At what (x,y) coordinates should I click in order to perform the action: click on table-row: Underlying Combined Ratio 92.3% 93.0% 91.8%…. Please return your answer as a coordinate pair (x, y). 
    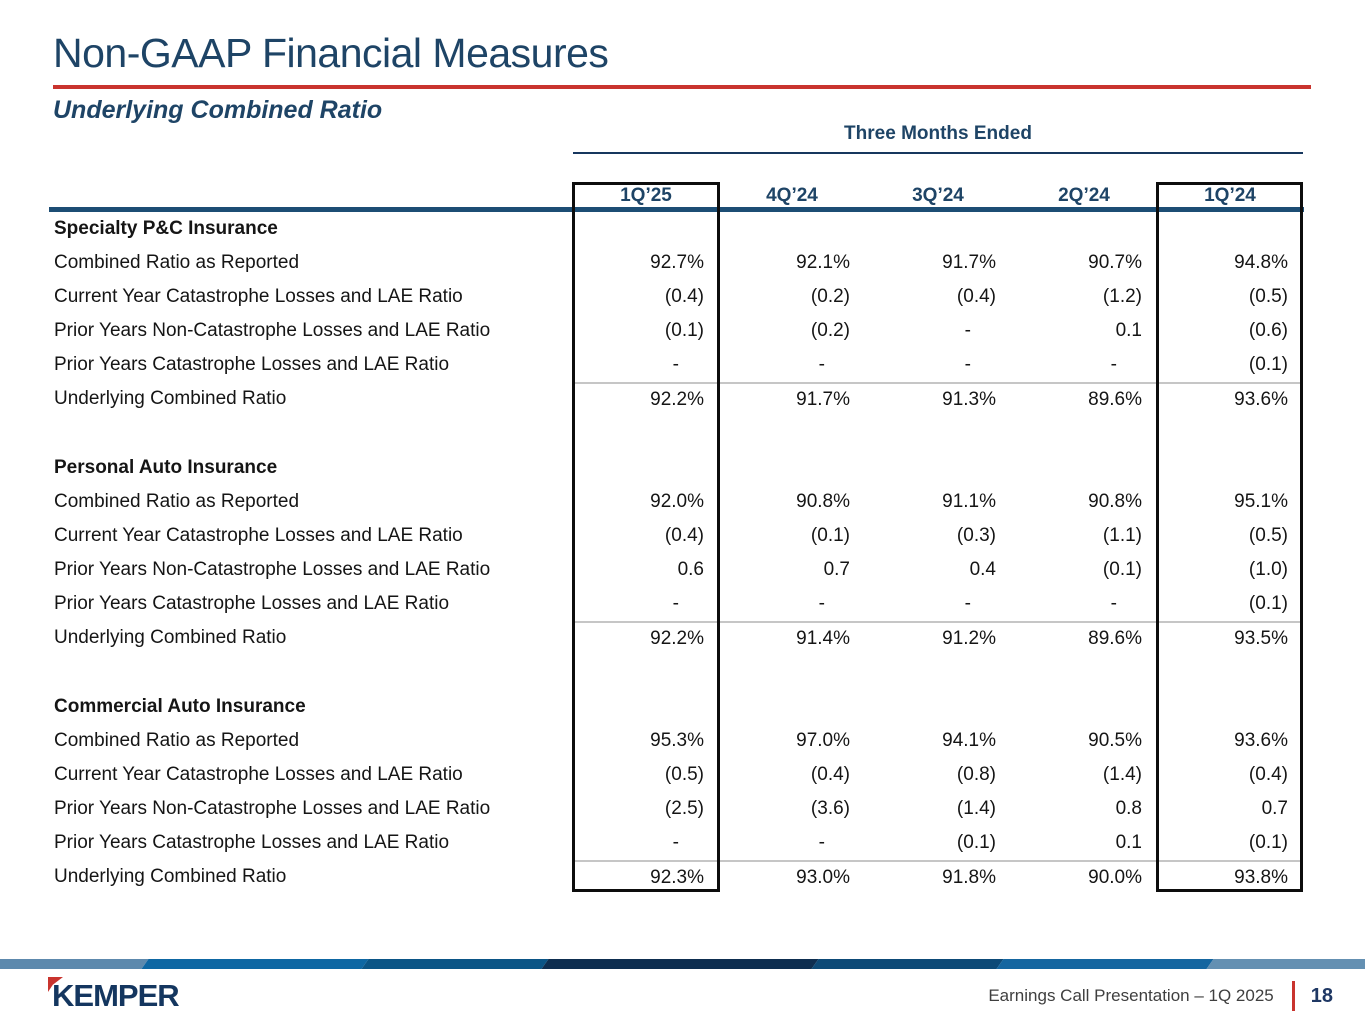
    Looking at the image, I should click on (678, 877).